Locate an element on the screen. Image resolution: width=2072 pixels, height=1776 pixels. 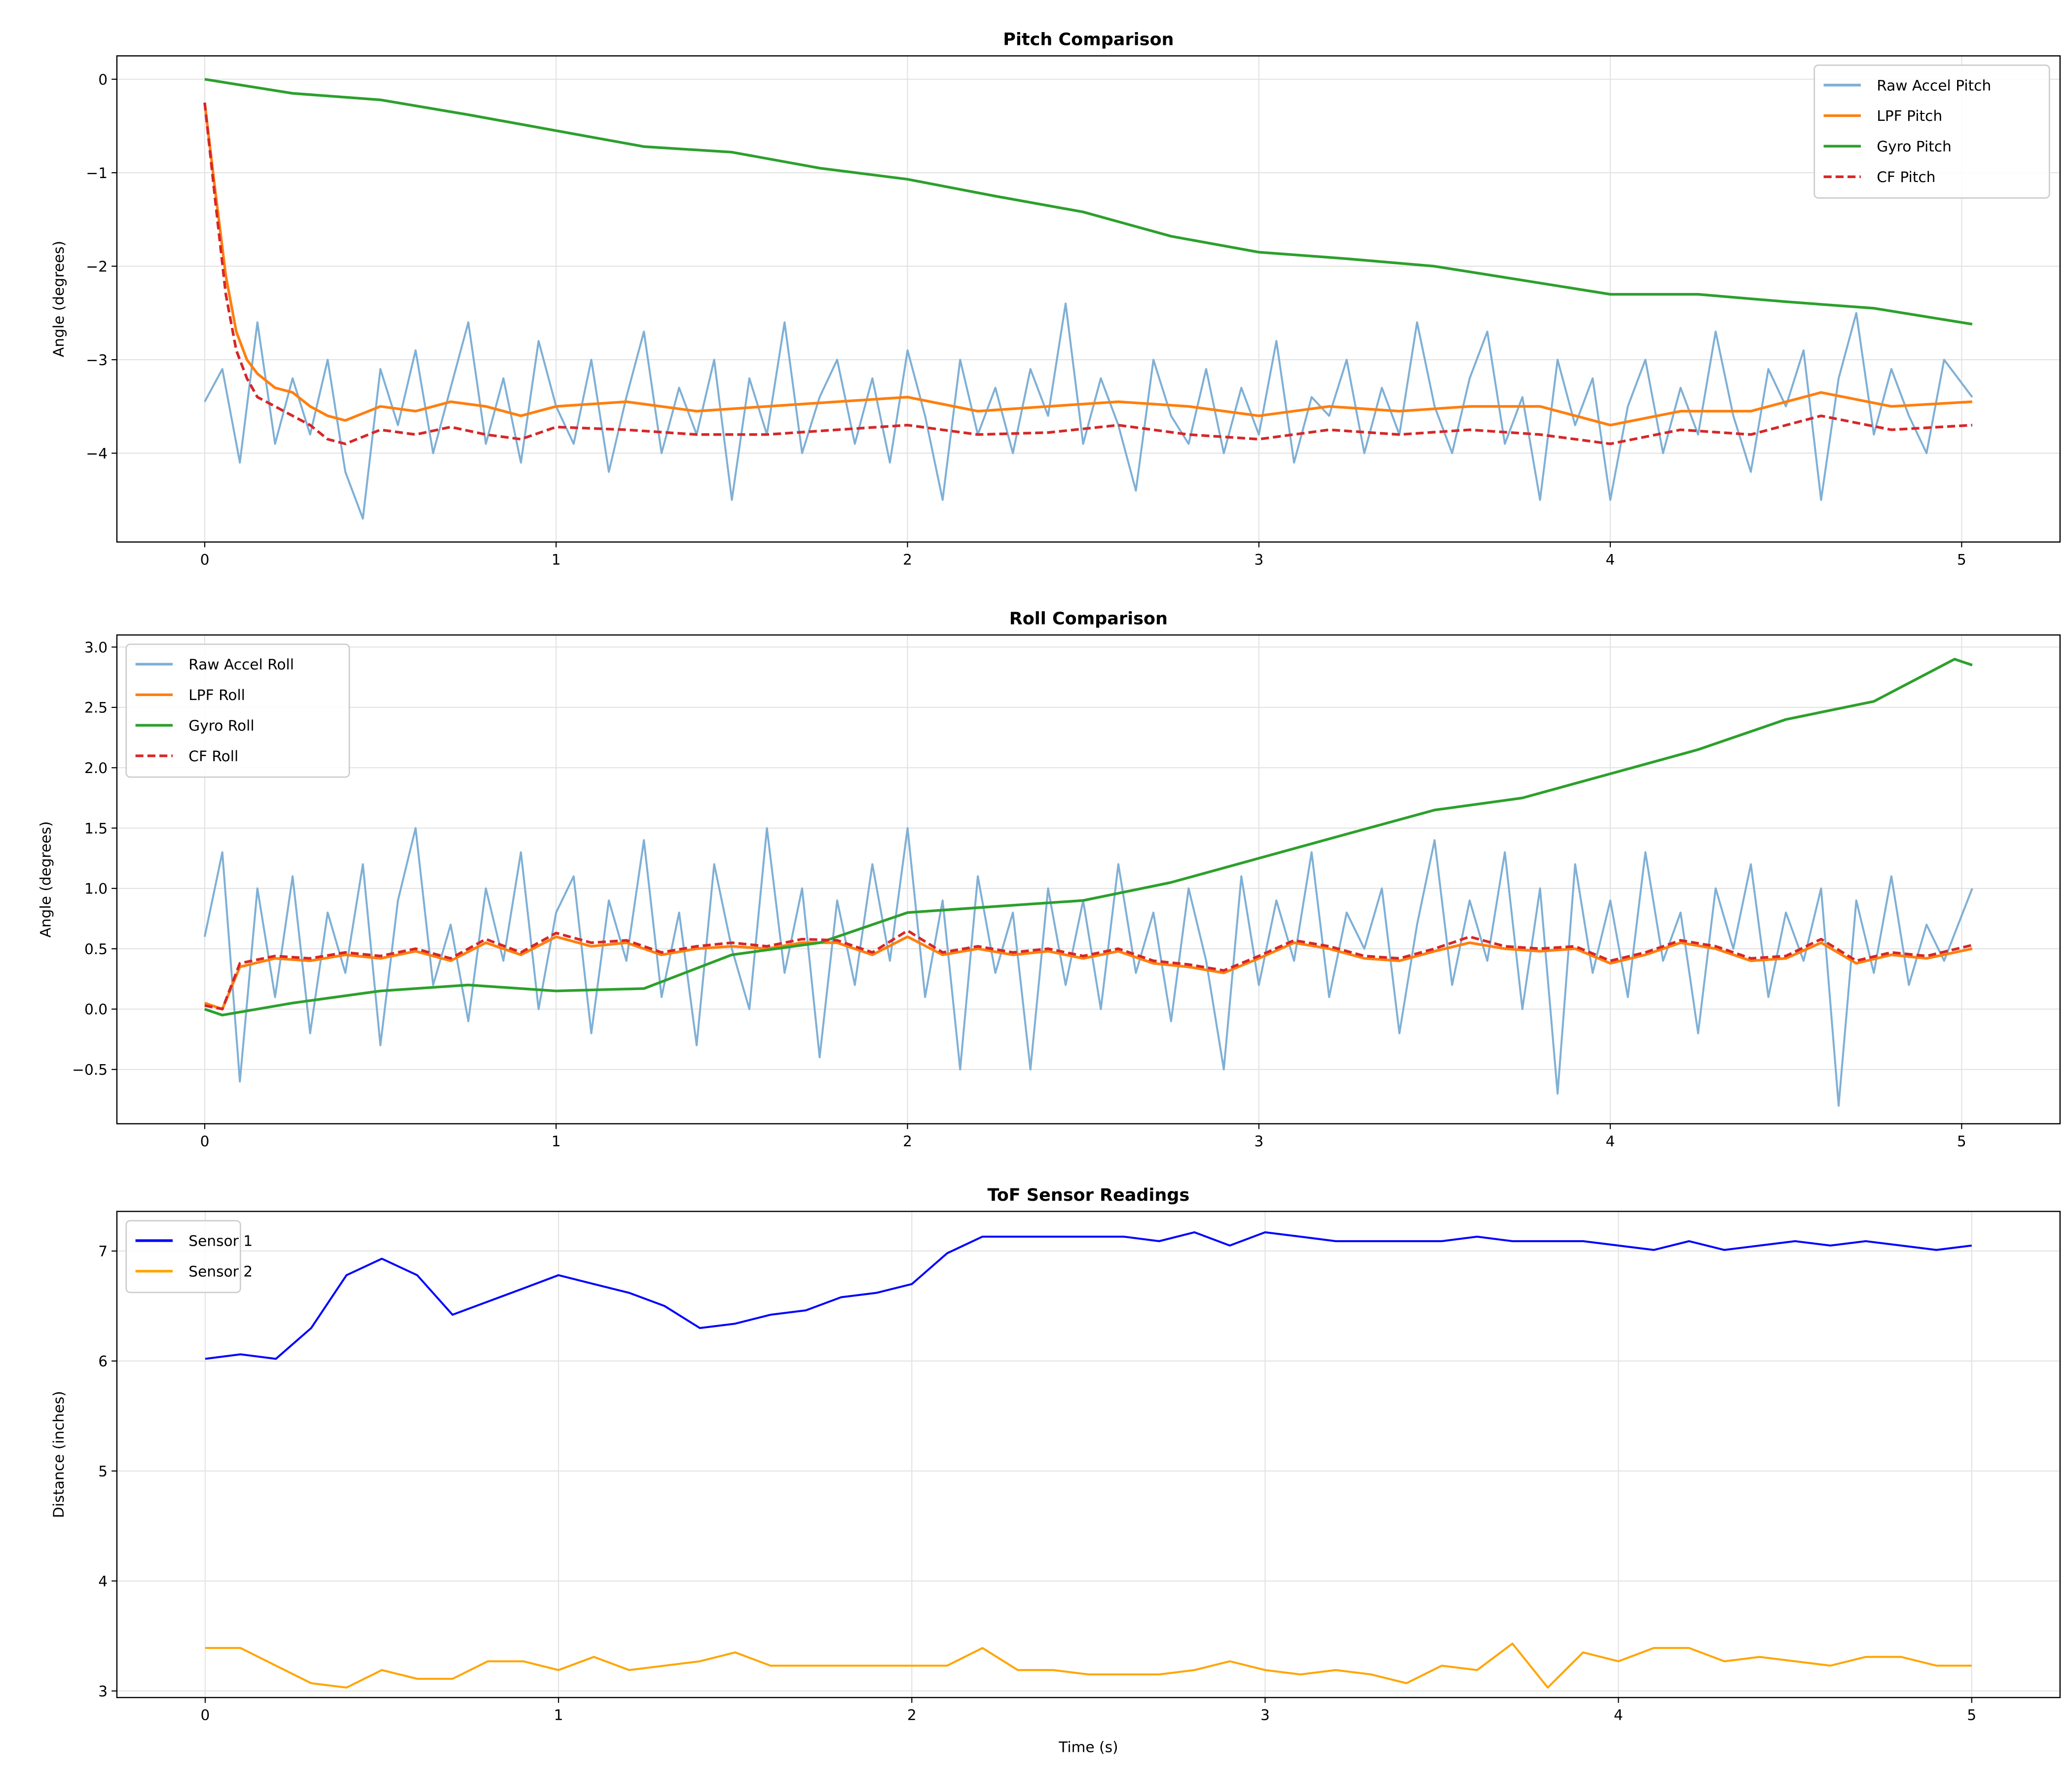
series-line-raw-accel-roll is located at coordinates (1088, 967).